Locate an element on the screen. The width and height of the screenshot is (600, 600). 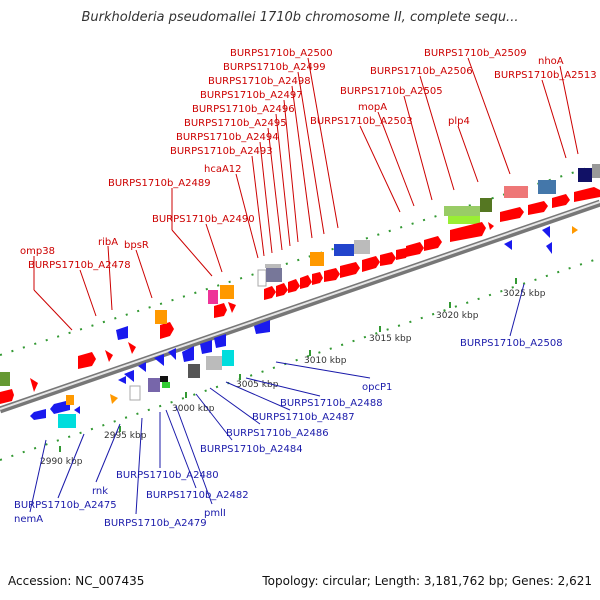
gene-label: BURPS1710b_A2495 is located at coordinates (235, 123).